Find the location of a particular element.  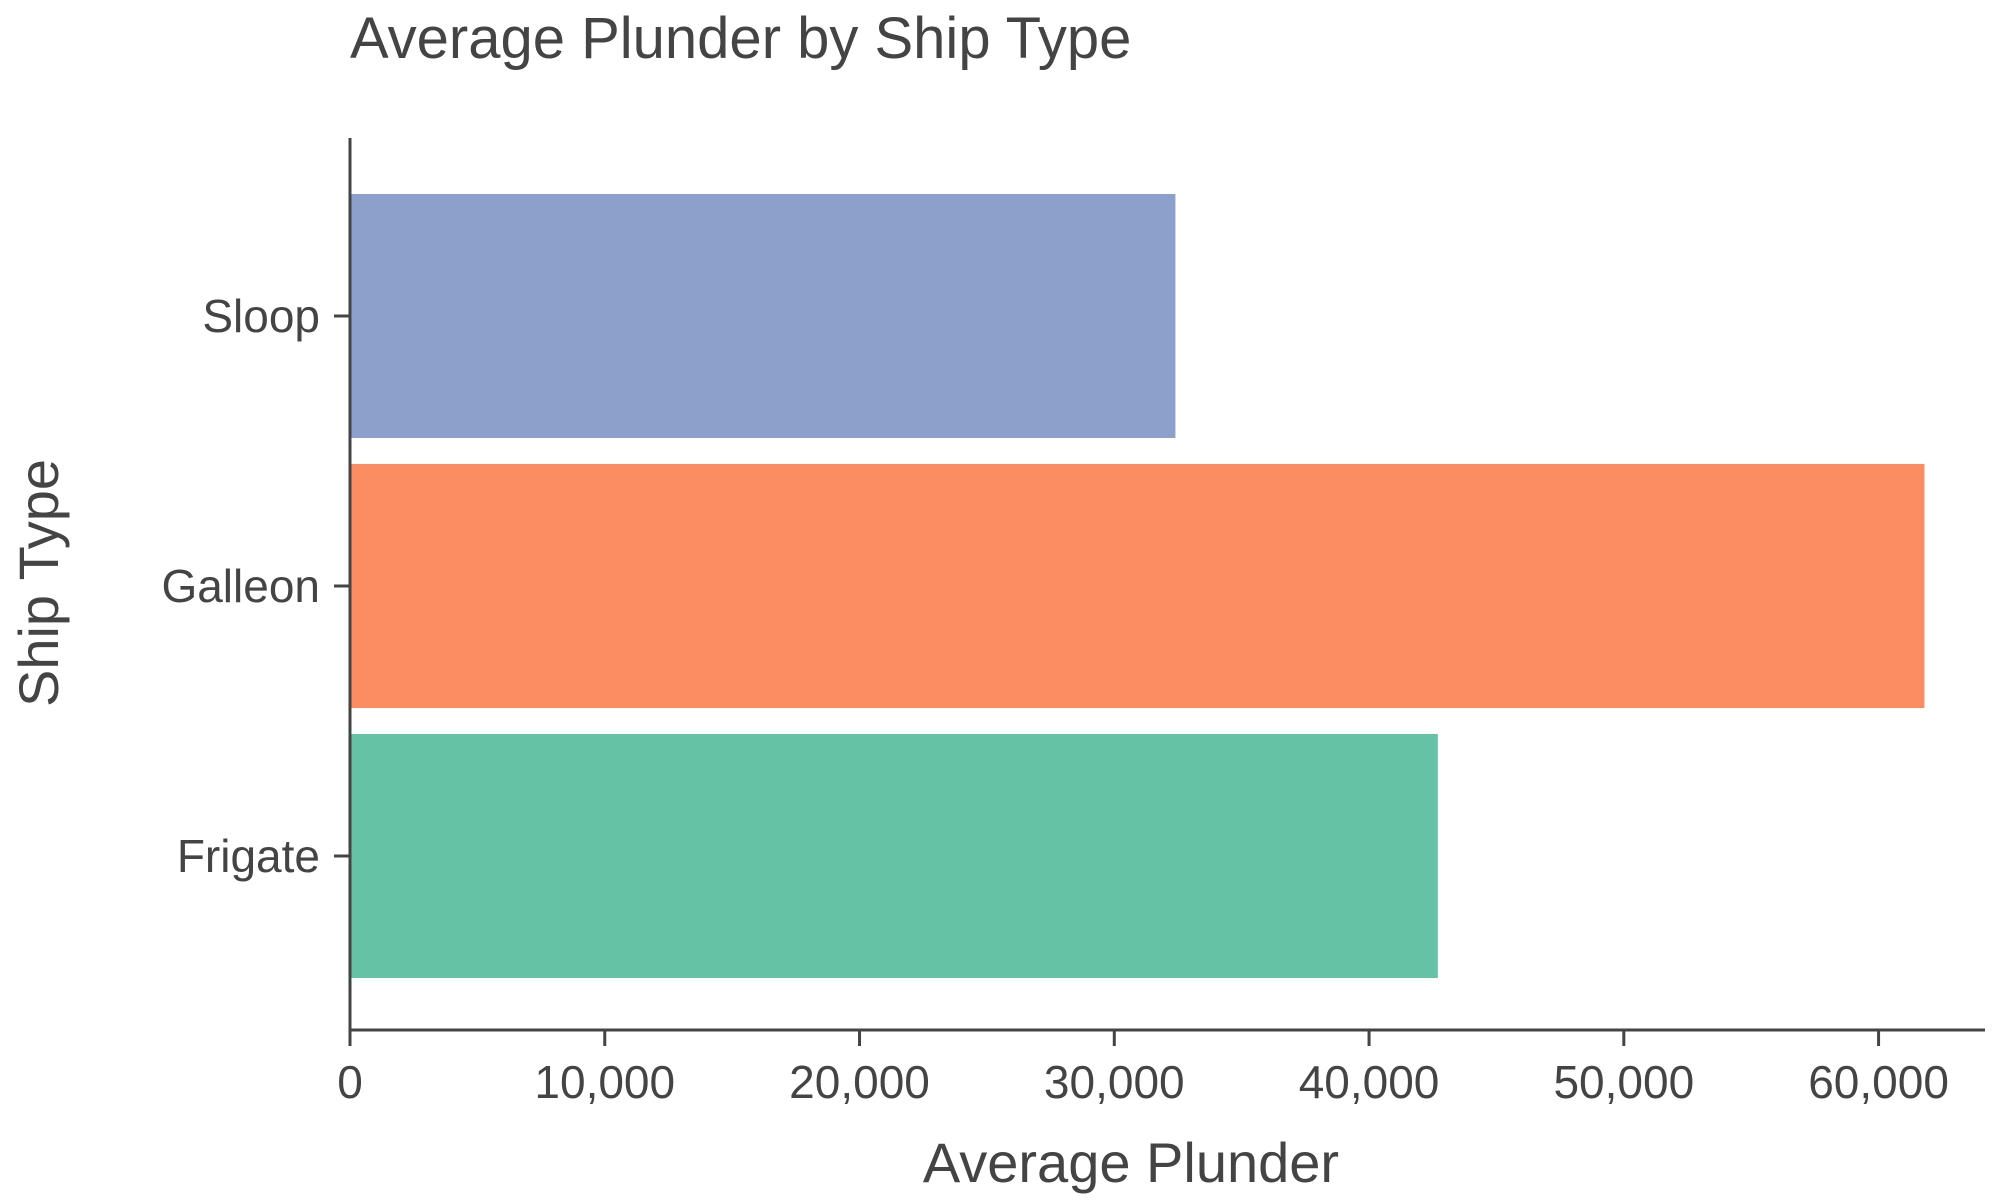

y-axis-ticks: Sloop Galleon Frigate is located at coordinates (255, 586).